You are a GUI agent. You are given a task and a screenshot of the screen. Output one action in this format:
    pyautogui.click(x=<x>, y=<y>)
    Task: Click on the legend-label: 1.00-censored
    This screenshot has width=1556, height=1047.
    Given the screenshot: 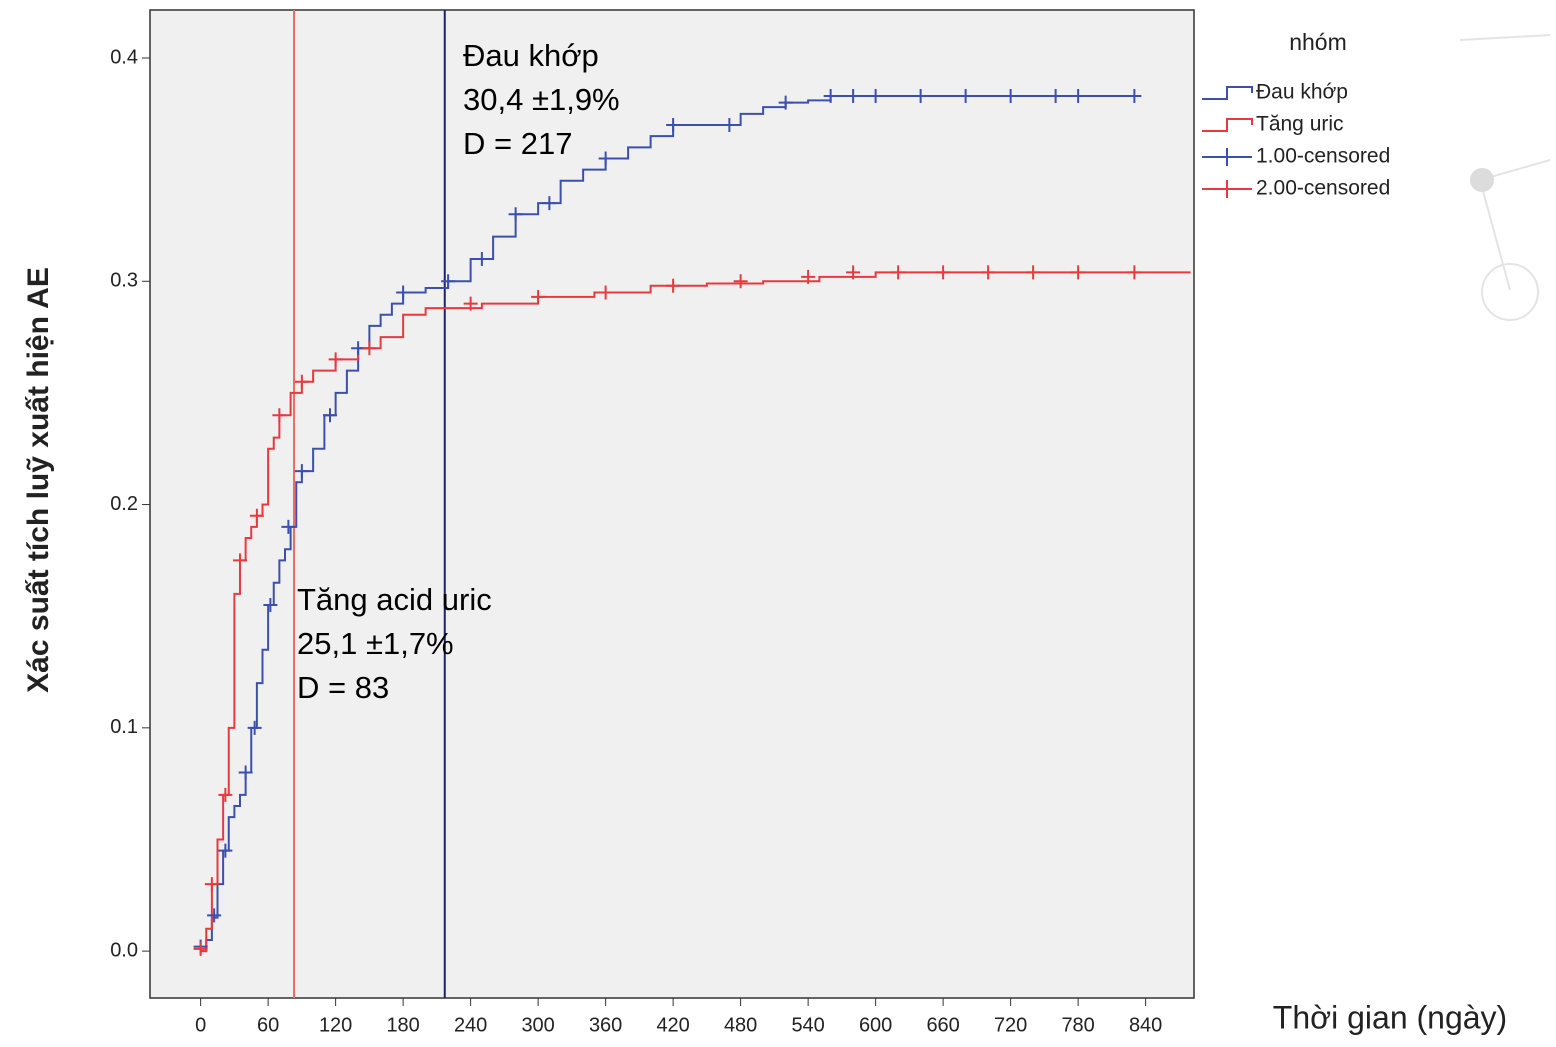 What is the action you would take?
    pyautogui.click(x=1323, y=156)
    